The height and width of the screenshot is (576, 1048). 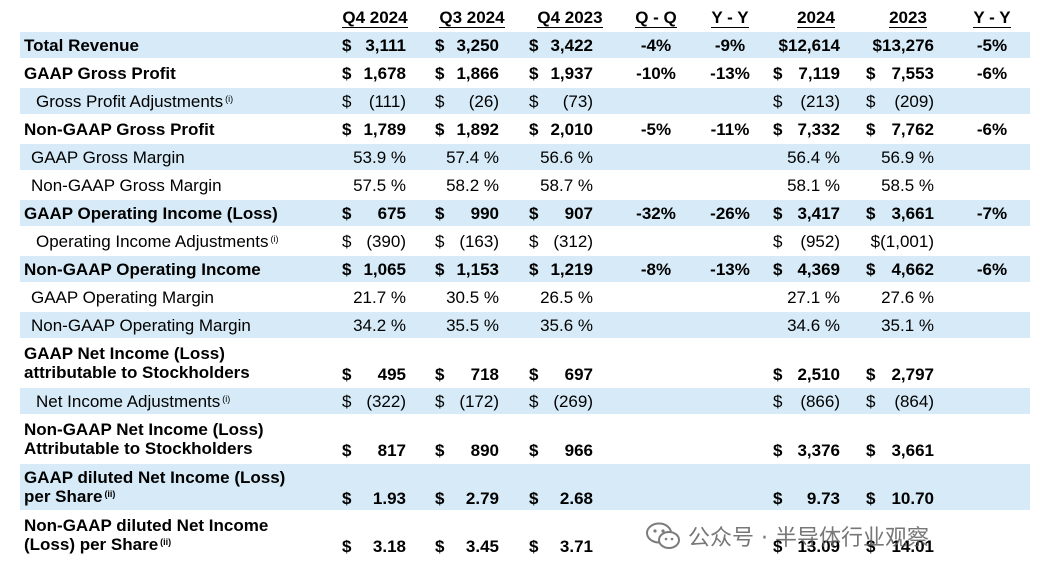 What do you see at coordinates (391, 374) in the screenshot?
I see `cell-value: 495` at bounding box center [391, 374].